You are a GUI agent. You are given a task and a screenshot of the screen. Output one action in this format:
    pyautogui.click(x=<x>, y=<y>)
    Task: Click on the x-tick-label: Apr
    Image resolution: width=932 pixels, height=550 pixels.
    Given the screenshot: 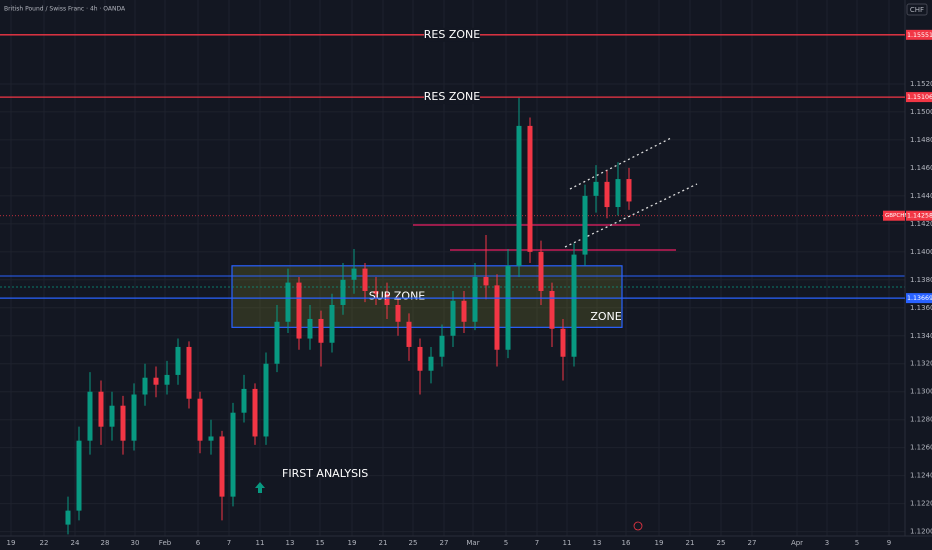 What is the action you would take?
    pyautogui.click(x=797, y=543)
    